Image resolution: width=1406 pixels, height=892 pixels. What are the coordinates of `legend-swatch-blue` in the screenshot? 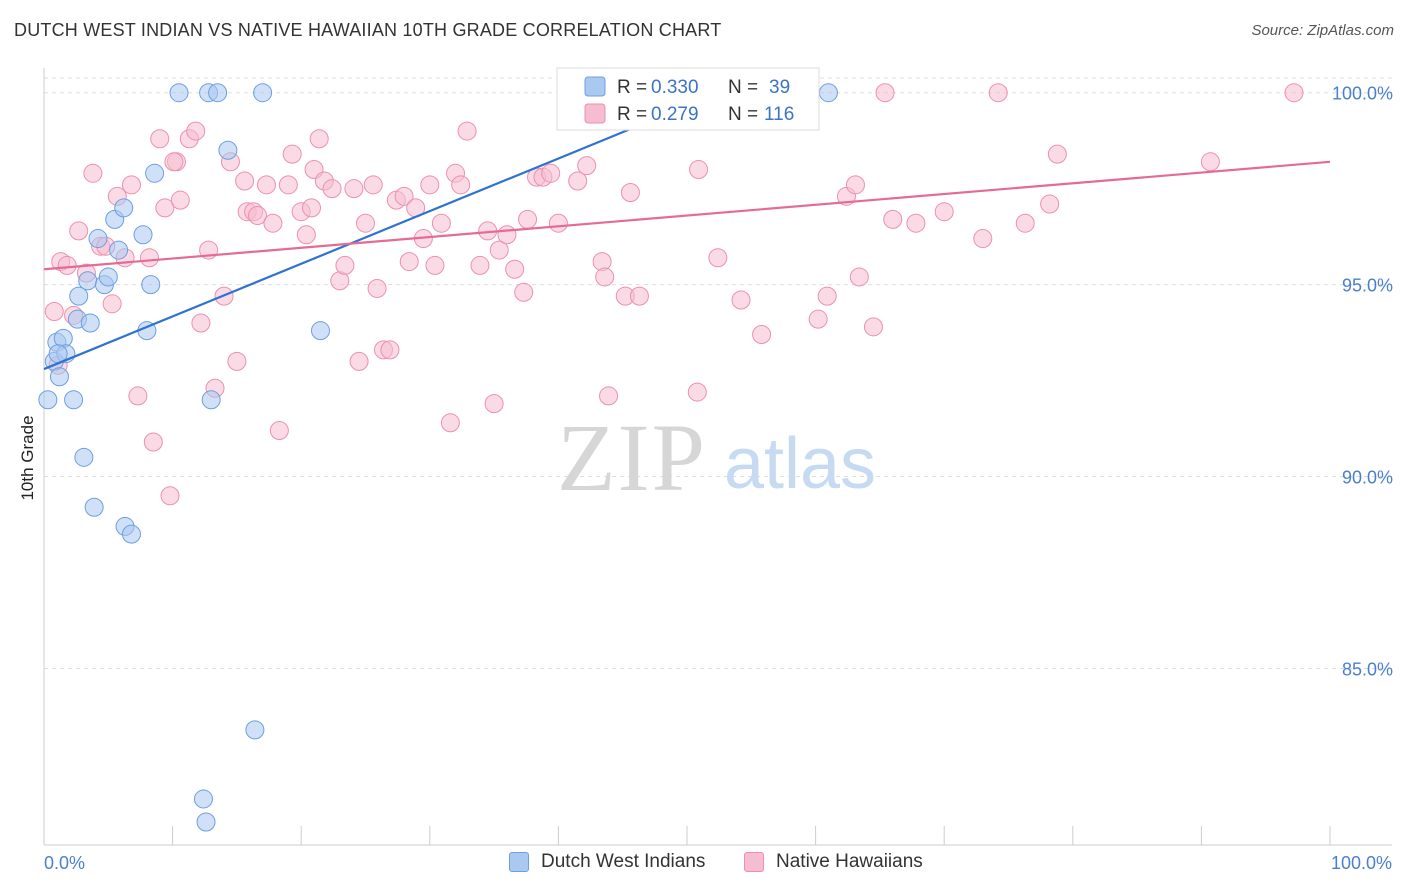 It's located at (595, 86).